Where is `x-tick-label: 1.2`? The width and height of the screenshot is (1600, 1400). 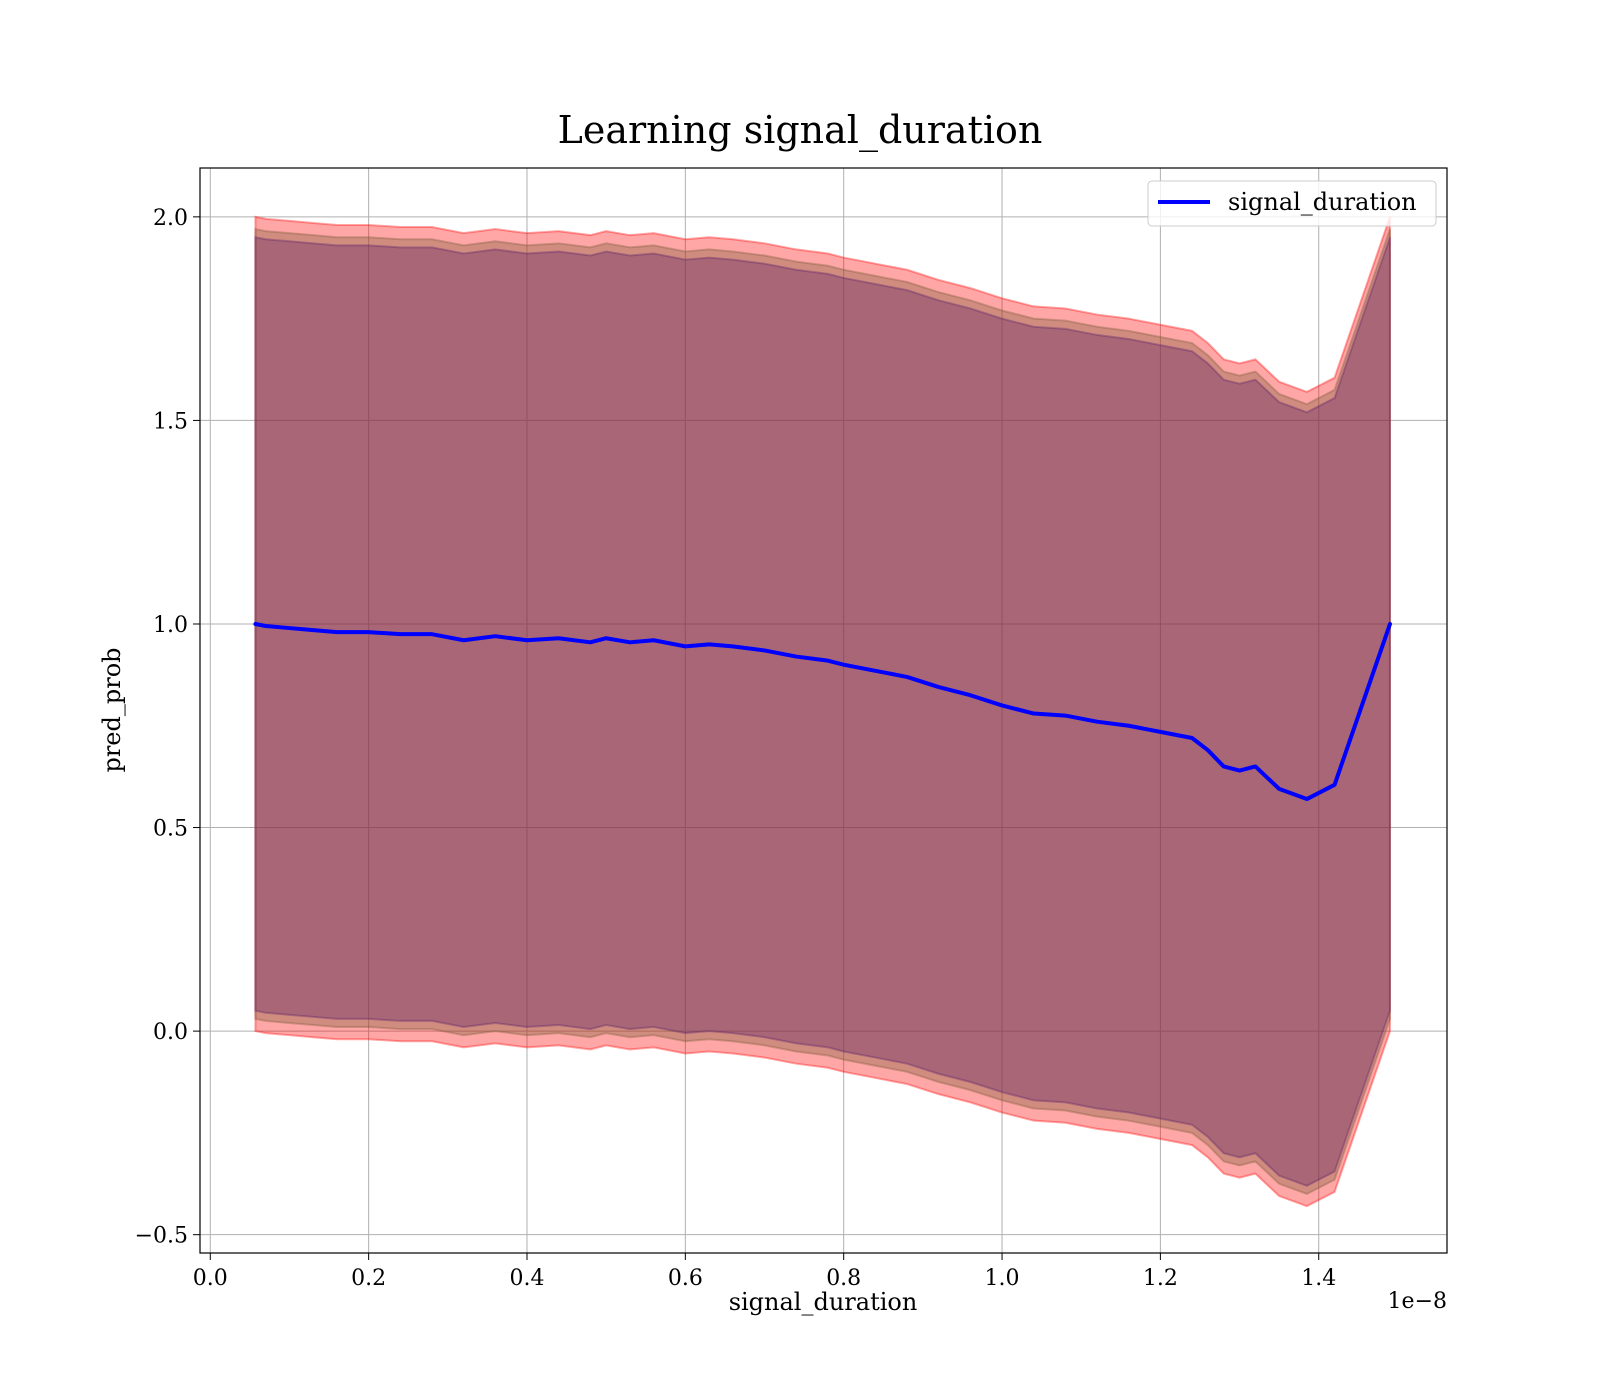
x-tick-label: 1.2 is located at coordinates (1160, 1278).